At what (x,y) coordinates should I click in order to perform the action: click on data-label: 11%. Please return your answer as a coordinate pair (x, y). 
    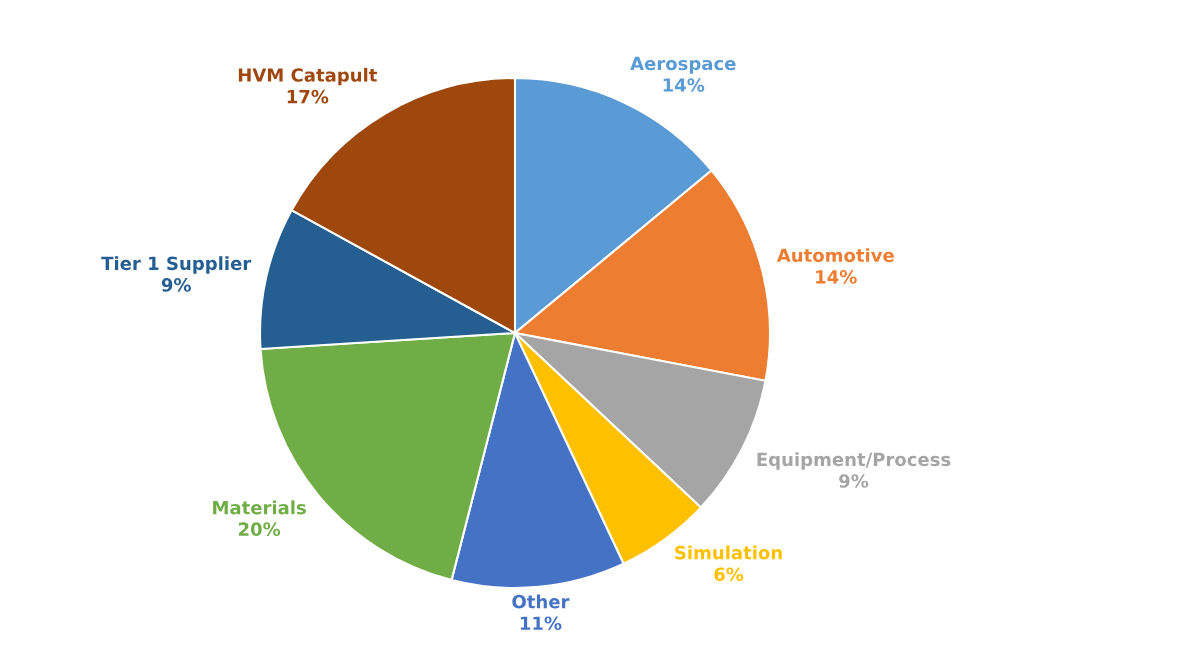
    Looking at the image, I should click on (541, 623).